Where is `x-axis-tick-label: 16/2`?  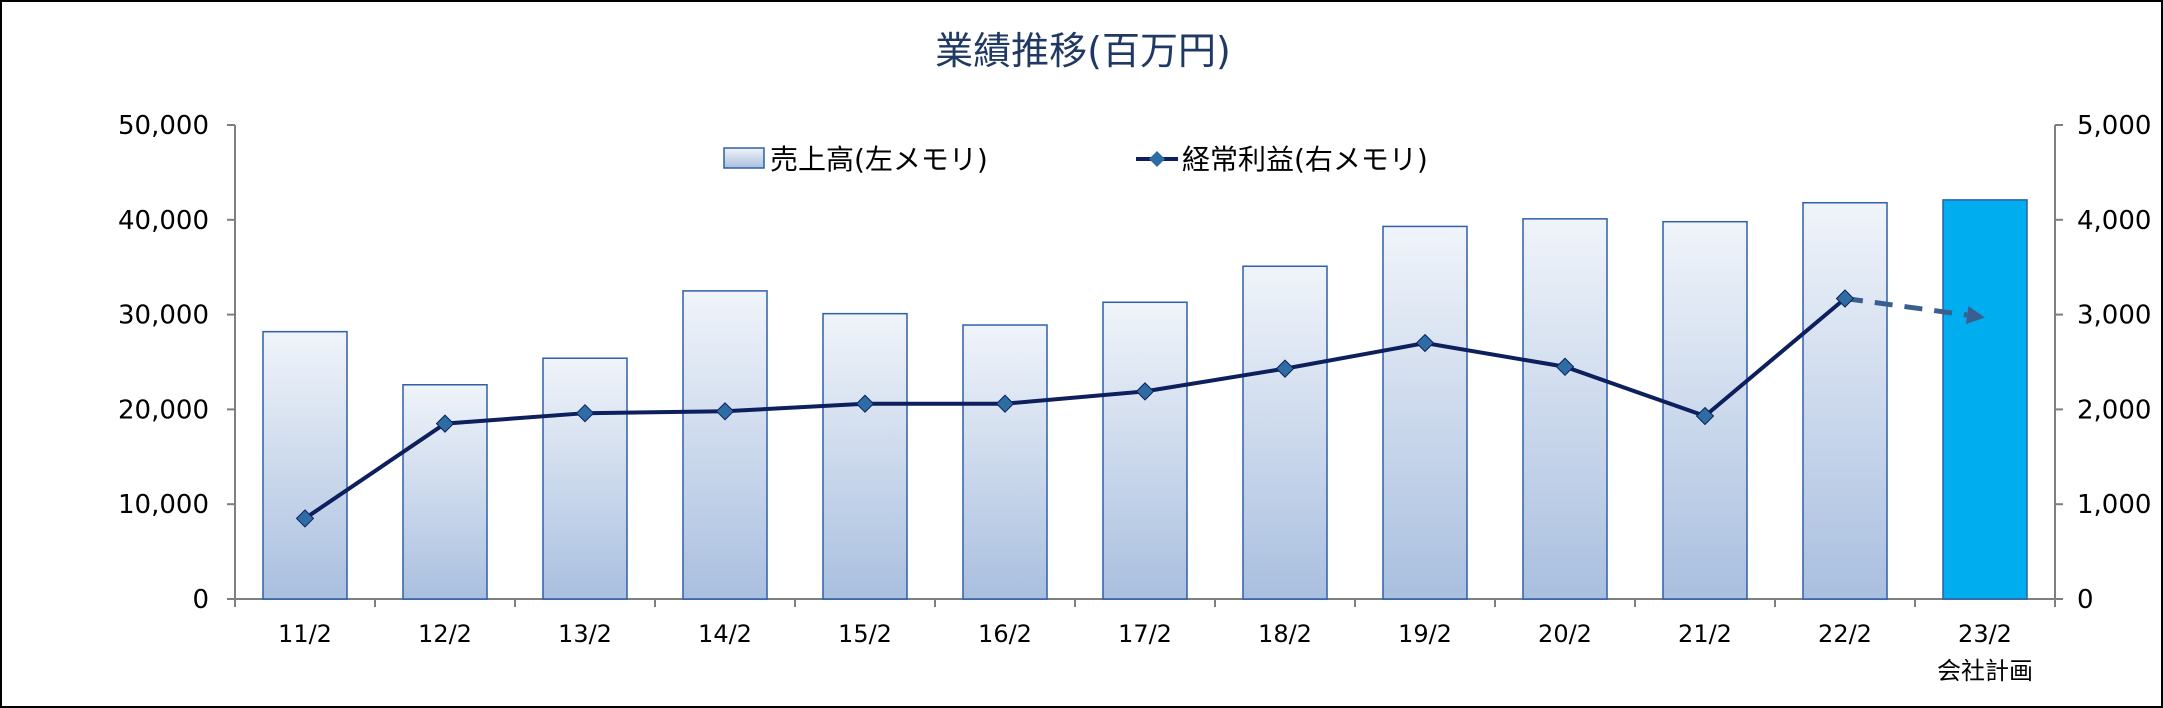 x-axis-tick-label: 16/2 is located at coordinates (1005, 634).